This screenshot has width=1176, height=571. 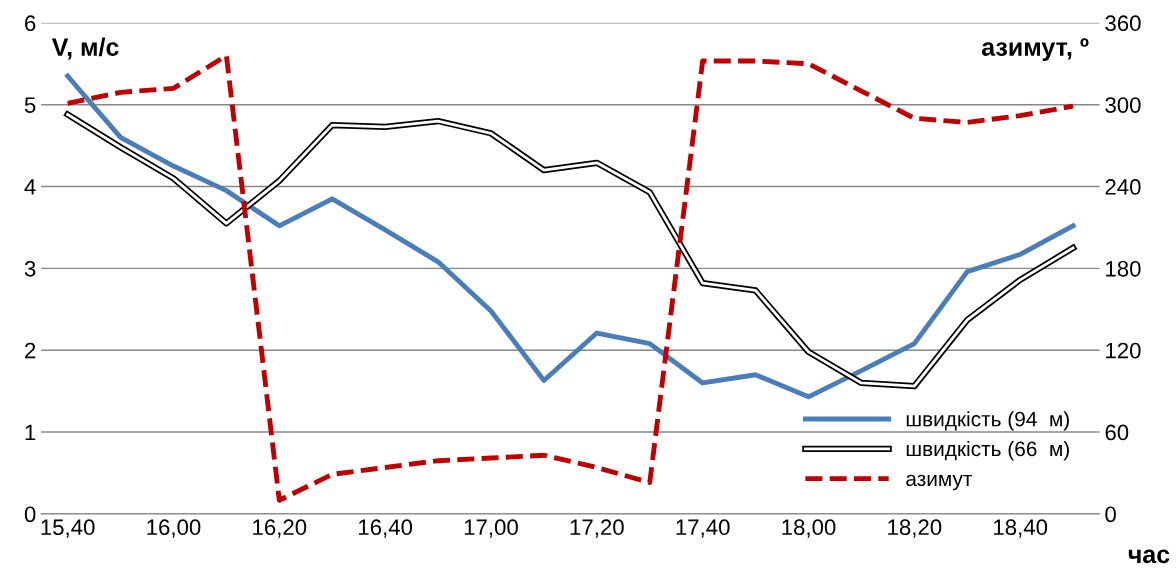 I want to click on y-axis-title: V, м/с, so click(x=85, y=48).